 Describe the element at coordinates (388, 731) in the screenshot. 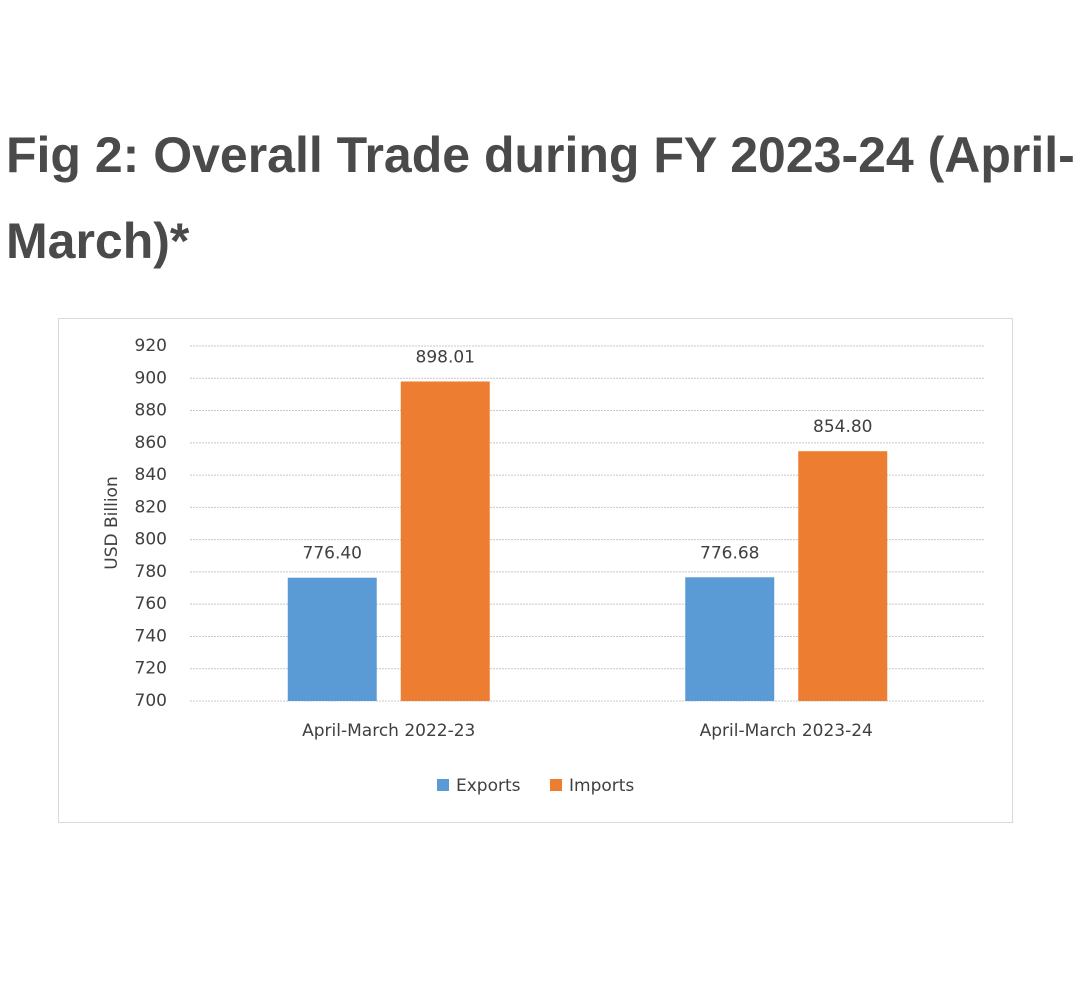

I see `x-tick-label: April-March 2022-23` at that location.